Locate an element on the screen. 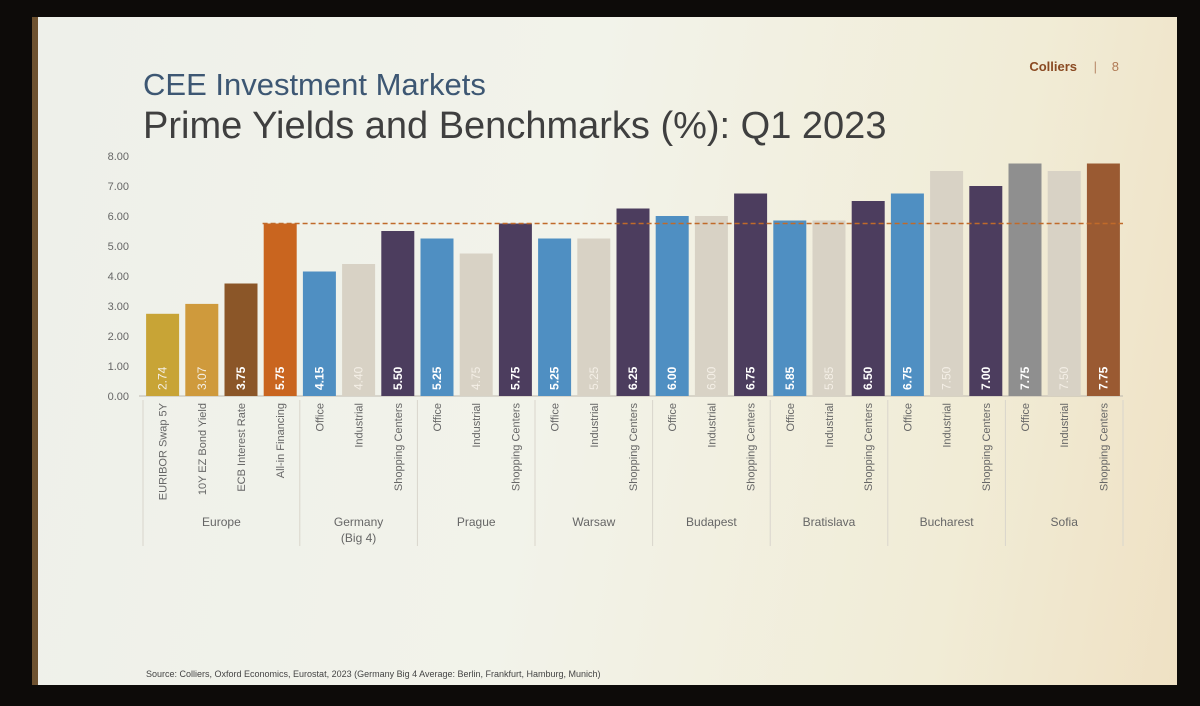  data-label: 4.75 is located at coordinates (476, 378).